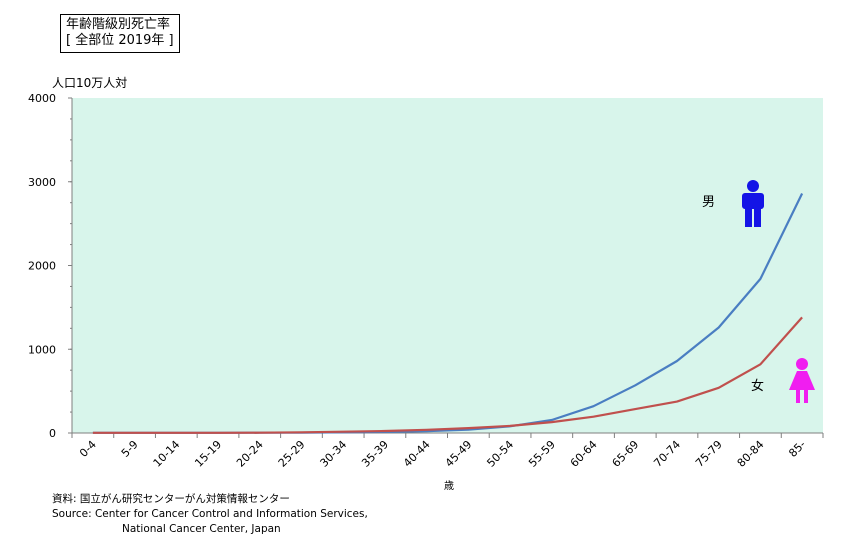 Image resolution: width=855 pixels, height=542 pixels. What do you see at coordinates (667, 454) in the screenshot?
I see `x-tick-label: 70-74` at bounding box center [667, 454].